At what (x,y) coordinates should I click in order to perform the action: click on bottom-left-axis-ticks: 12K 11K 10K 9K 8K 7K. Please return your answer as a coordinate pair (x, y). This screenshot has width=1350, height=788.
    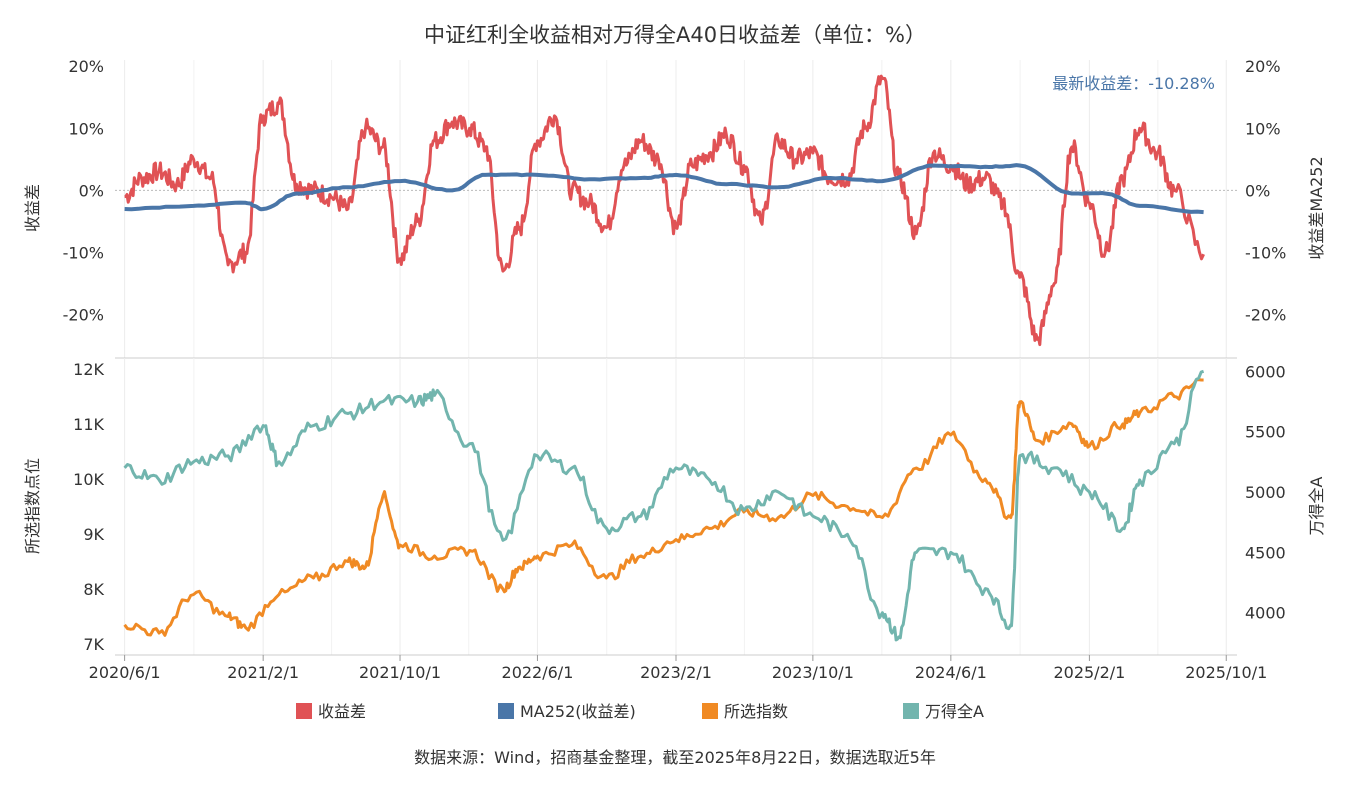
    Looking at the image, I should click on (88, 507).